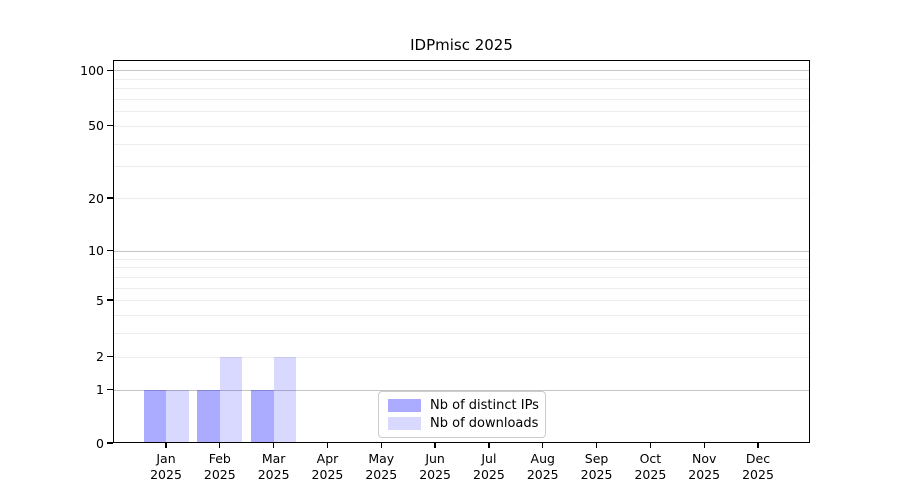  Describe the element at coordinates (96, 251) in the screenshot. I see `y-tick-label: 10` at that location.